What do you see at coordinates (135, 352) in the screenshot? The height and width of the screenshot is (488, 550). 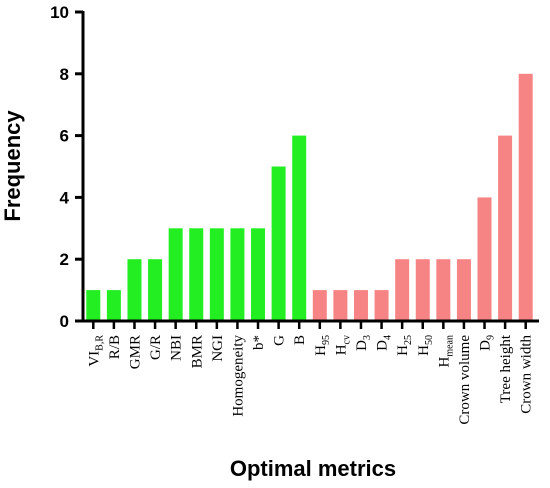 I see `x-tick-label: GMR` at bounding box center [135, 352].